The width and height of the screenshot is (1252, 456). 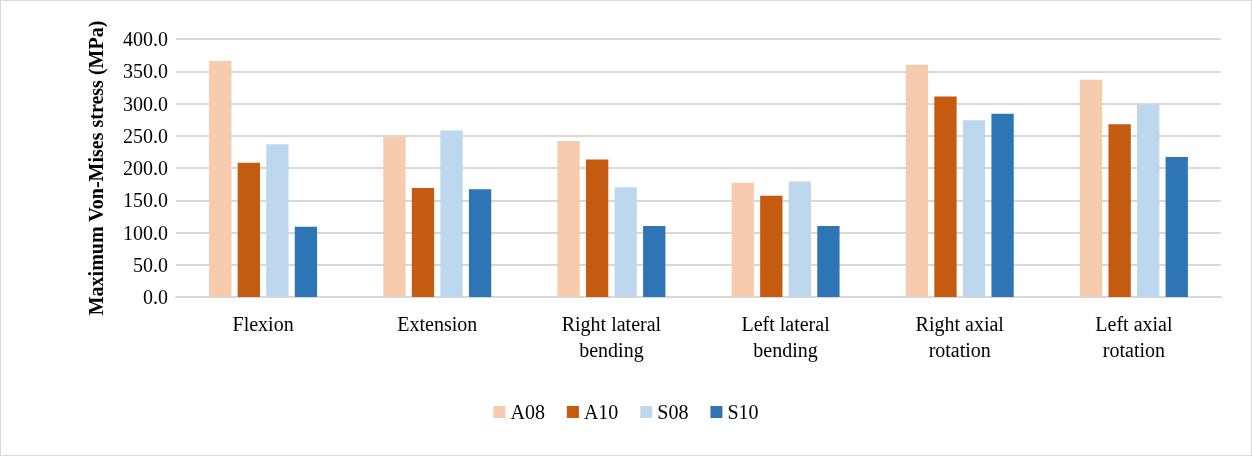 I want to click on y-tick-label: 200.0, so click(x=145, y=168).